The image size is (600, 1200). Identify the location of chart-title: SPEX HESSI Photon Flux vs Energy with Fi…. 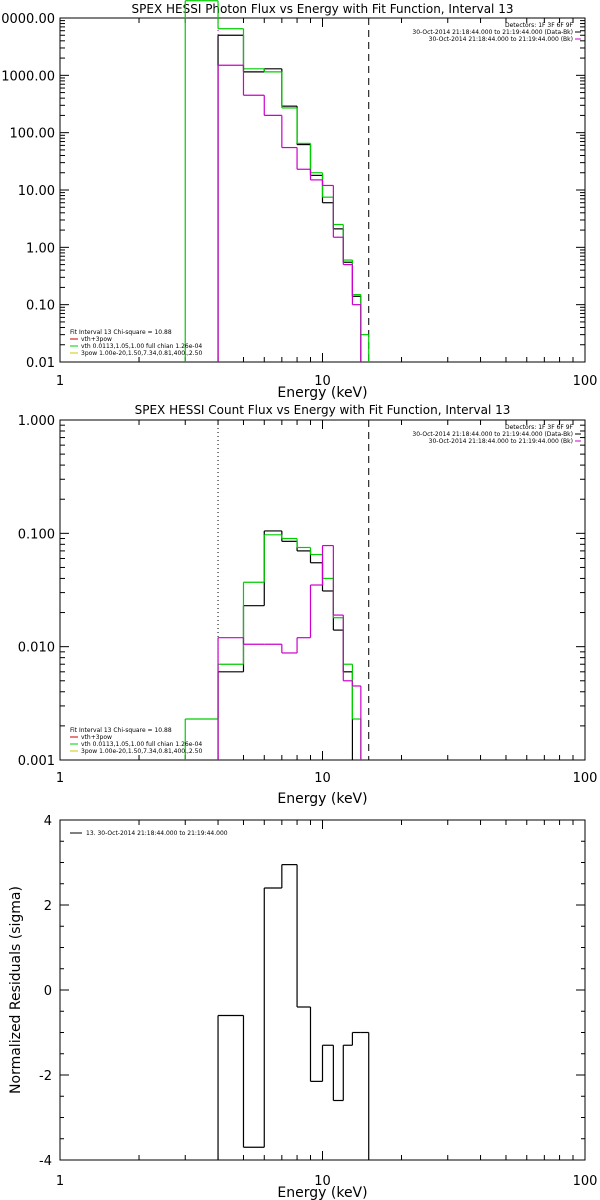
(323, 9).